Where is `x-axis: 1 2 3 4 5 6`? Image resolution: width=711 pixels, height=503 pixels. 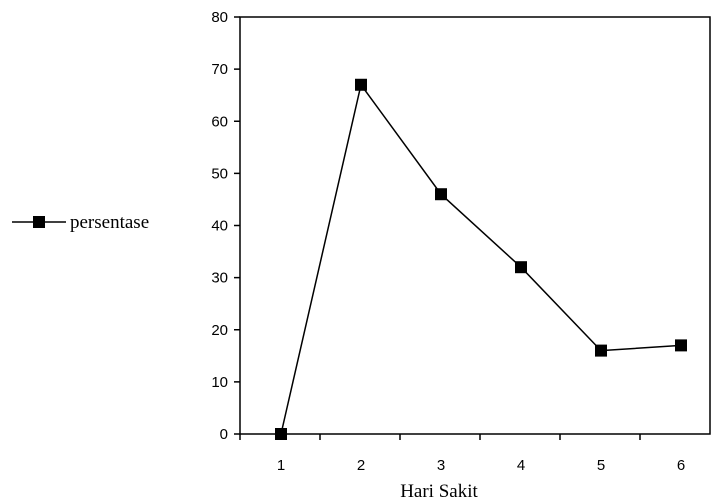 x-axis: 1 2 3 4 5 6 is located at coordinates (462, 454).